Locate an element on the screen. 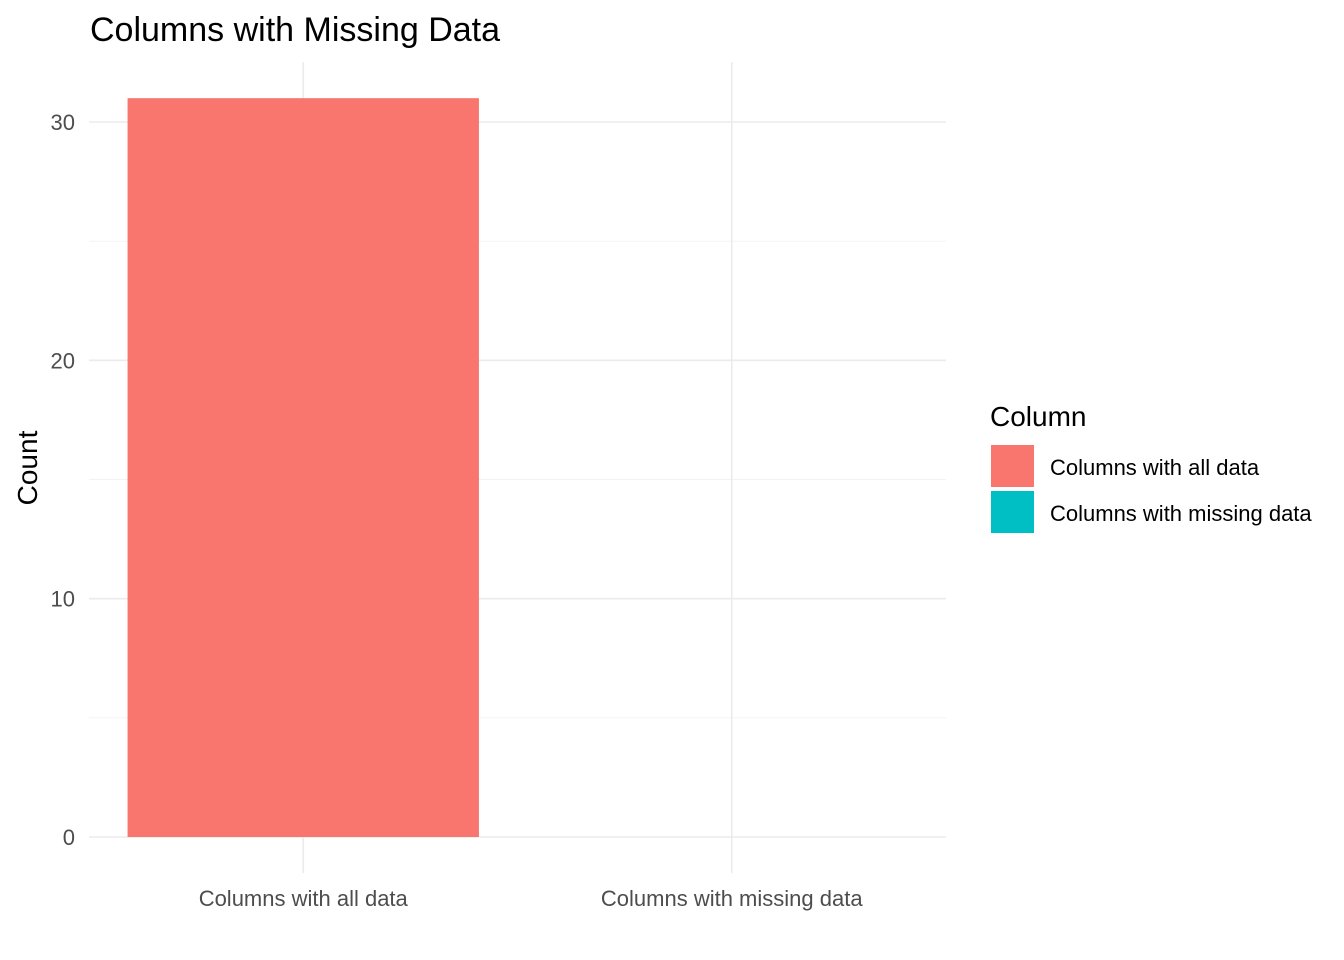 This screenshot has width=1344, height=960. y-tick-label: 20 is located at coordinates (63, 360).